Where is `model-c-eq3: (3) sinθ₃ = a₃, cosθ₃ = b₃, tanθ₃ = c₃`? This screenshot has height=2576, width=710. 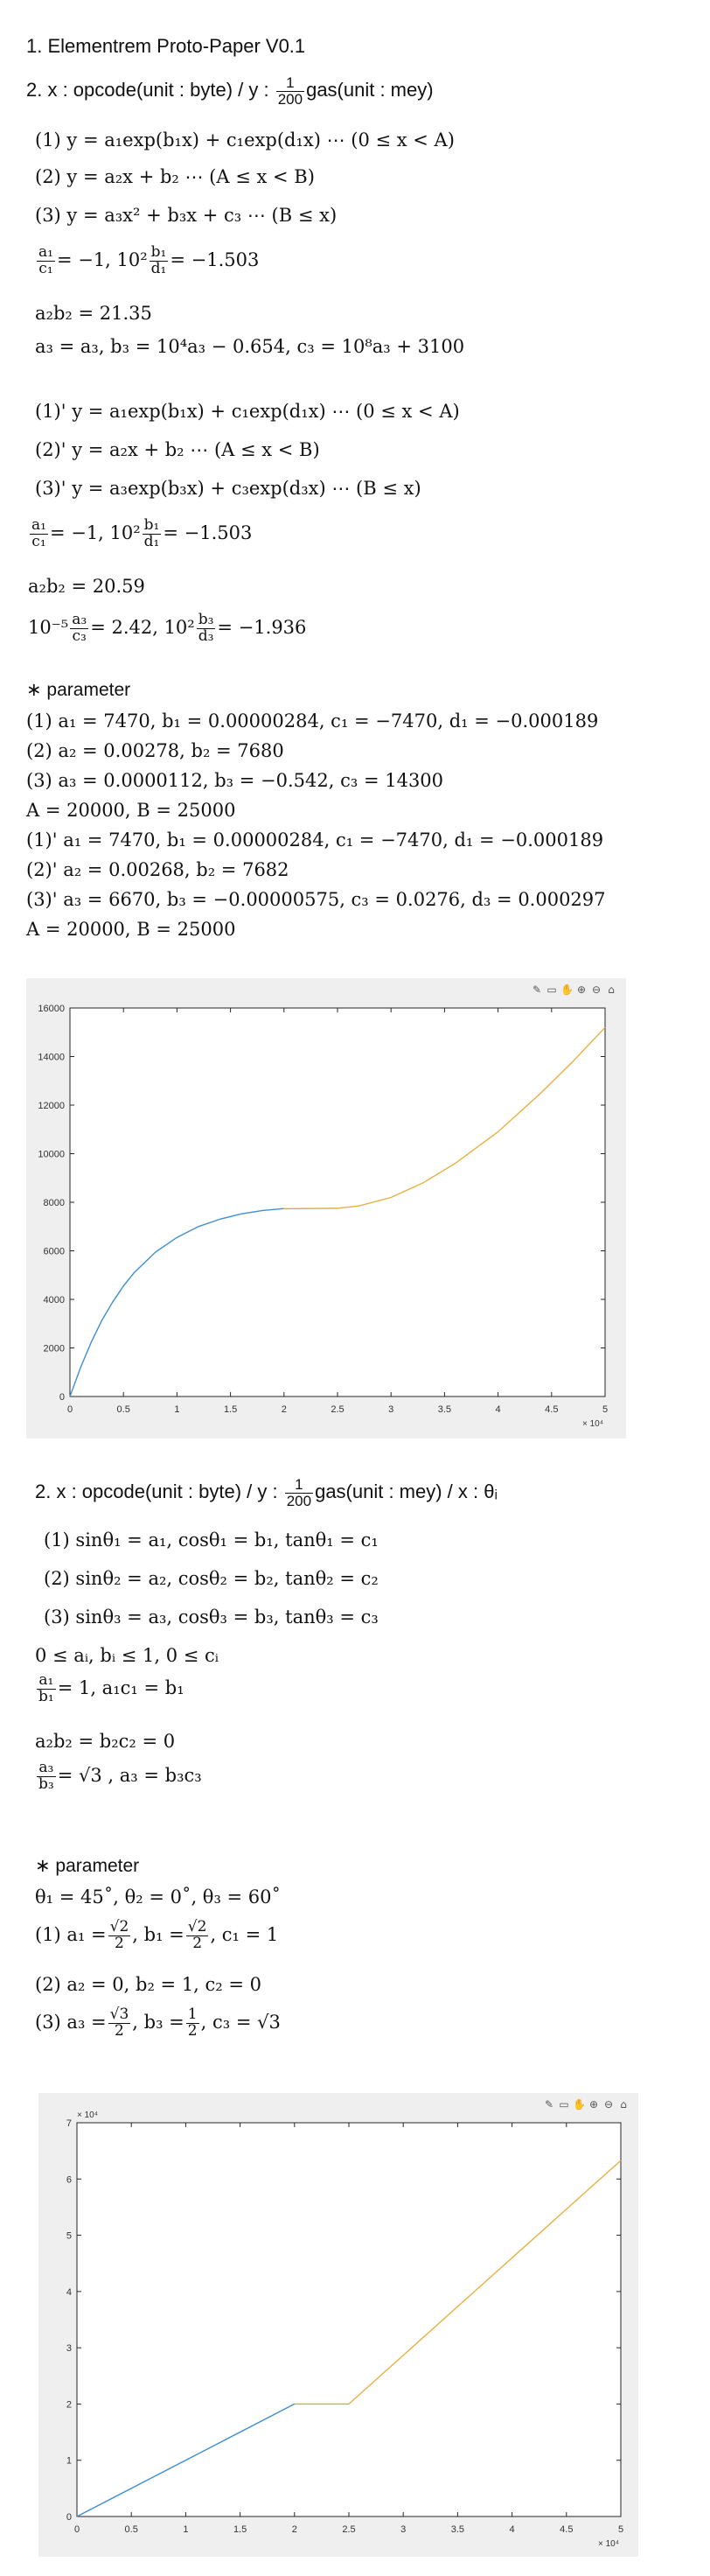
model-c-eq3: (3) sinθ₃ = a₃, cosθ₃ = b₃, tanθ₃ = c₃ is located at coordinates (211, 1617).